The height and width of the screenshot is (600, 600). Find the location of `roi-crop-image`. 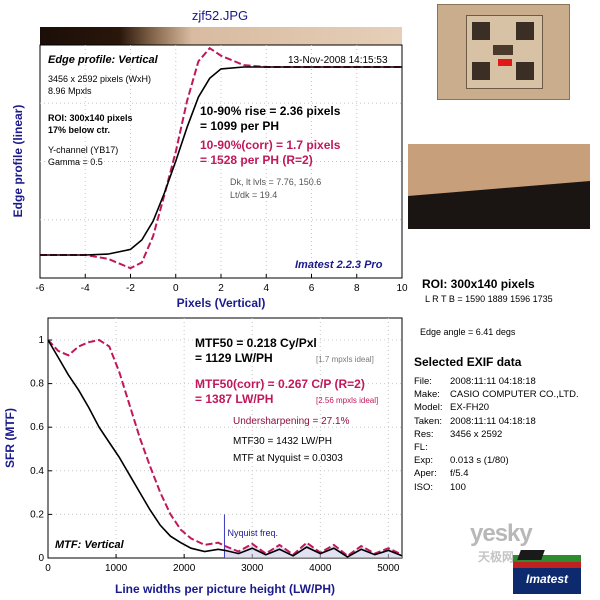

roi-crop-image is located at coordinates (499, 186).